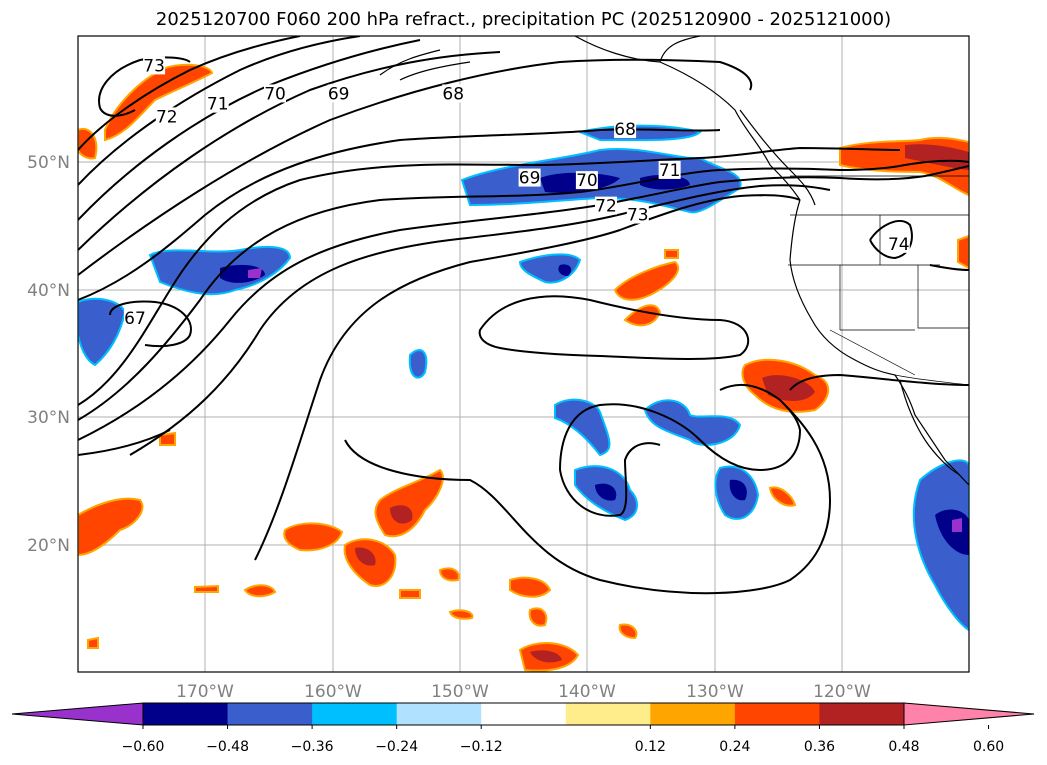 The height and width of the screenshot is (765, 1047). What do you see at coordinates (614, 327) in the screenshot?
I see `contour-inner-loop` at bounding box center [614, 327].